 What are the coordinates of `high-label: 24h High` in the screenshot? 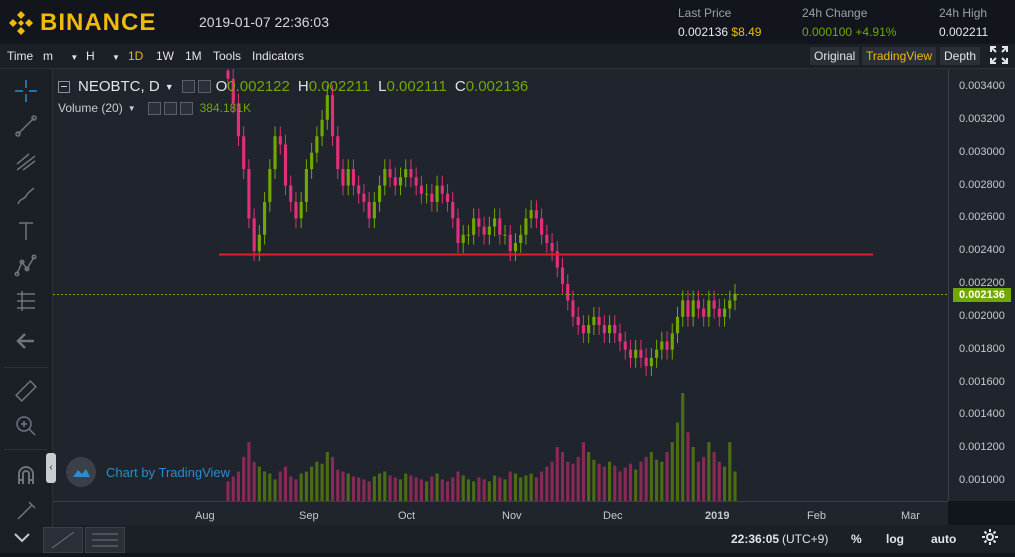 It's located at (963, 13).